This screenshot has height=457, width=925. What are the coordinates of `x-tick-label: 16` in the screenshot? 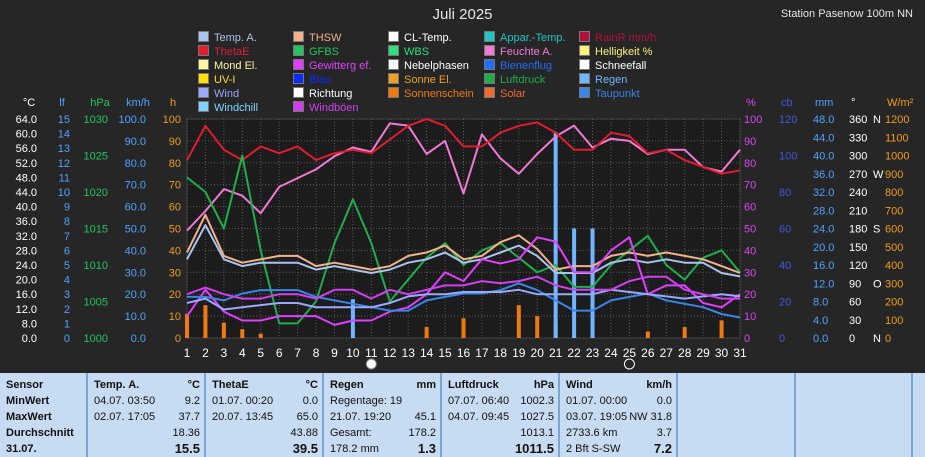 It's located at (464, 353).